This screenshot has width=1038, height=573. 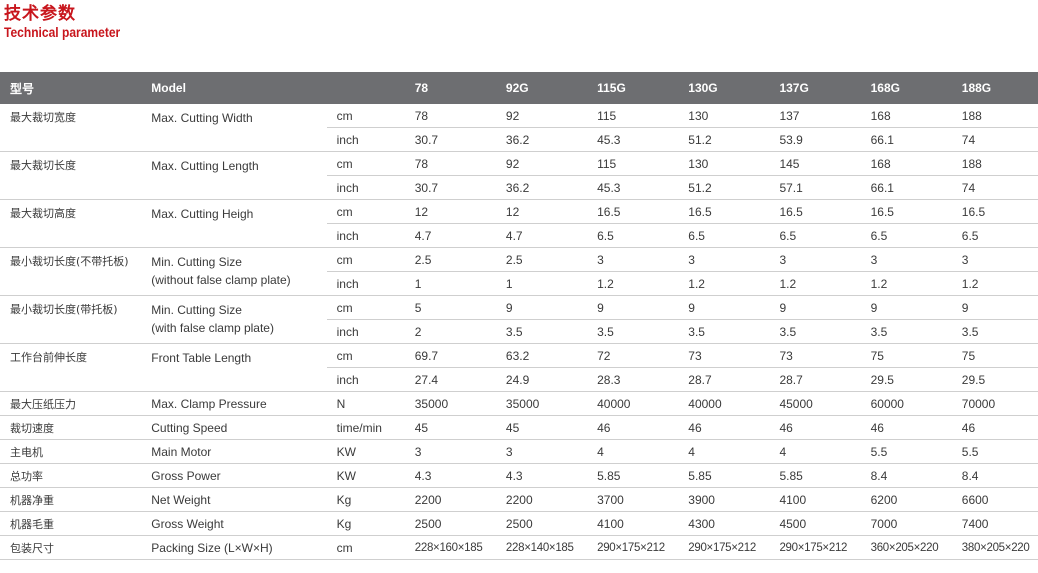 I want to click on value-cell: 4100, so click(x=633, y=523).